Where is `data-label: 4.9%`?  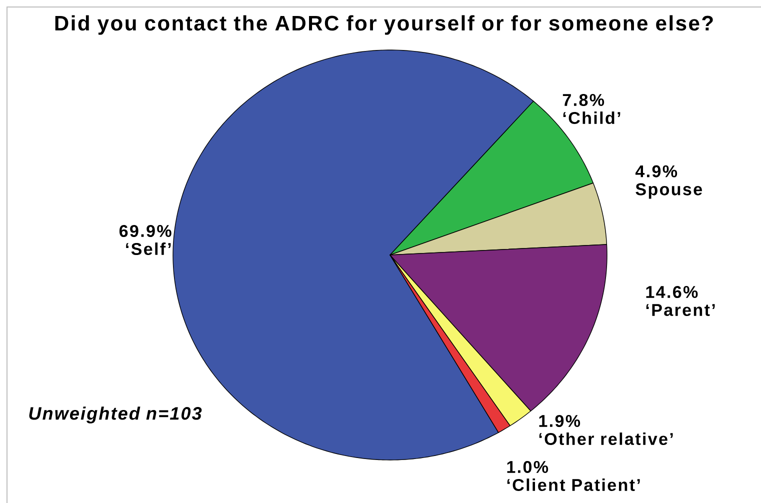 data-label: 4.9% is located at coordinates (656, 171).